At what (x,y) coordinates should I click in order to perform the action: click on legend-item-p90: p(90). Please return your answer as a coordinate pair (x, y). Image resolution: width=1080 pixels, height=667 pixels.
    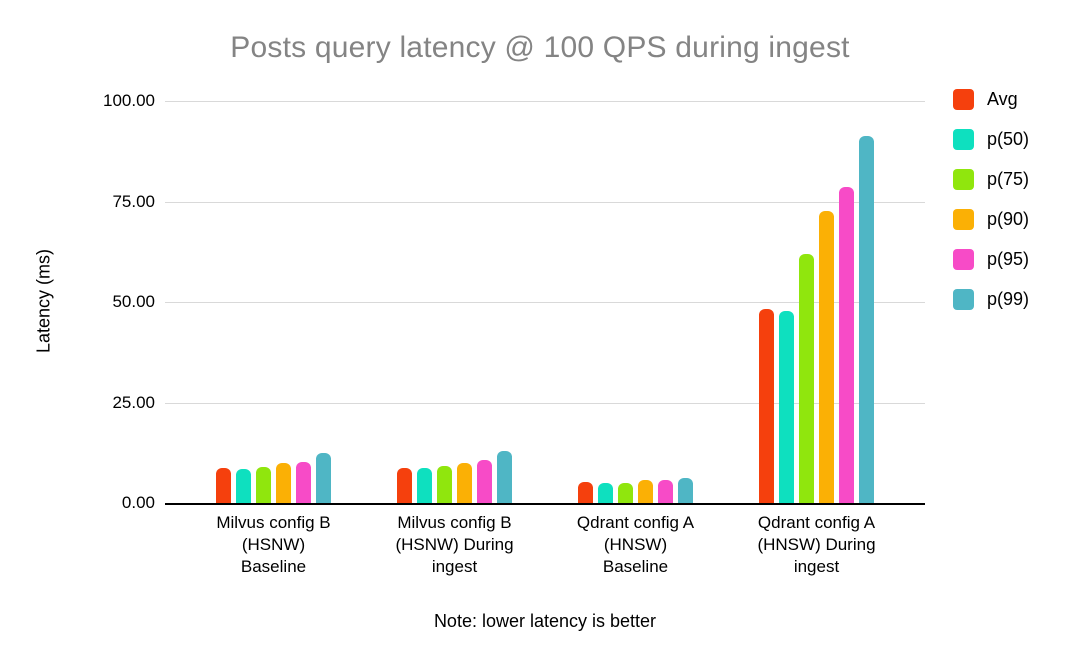
    Looking at the image, I should click on (991, 219).